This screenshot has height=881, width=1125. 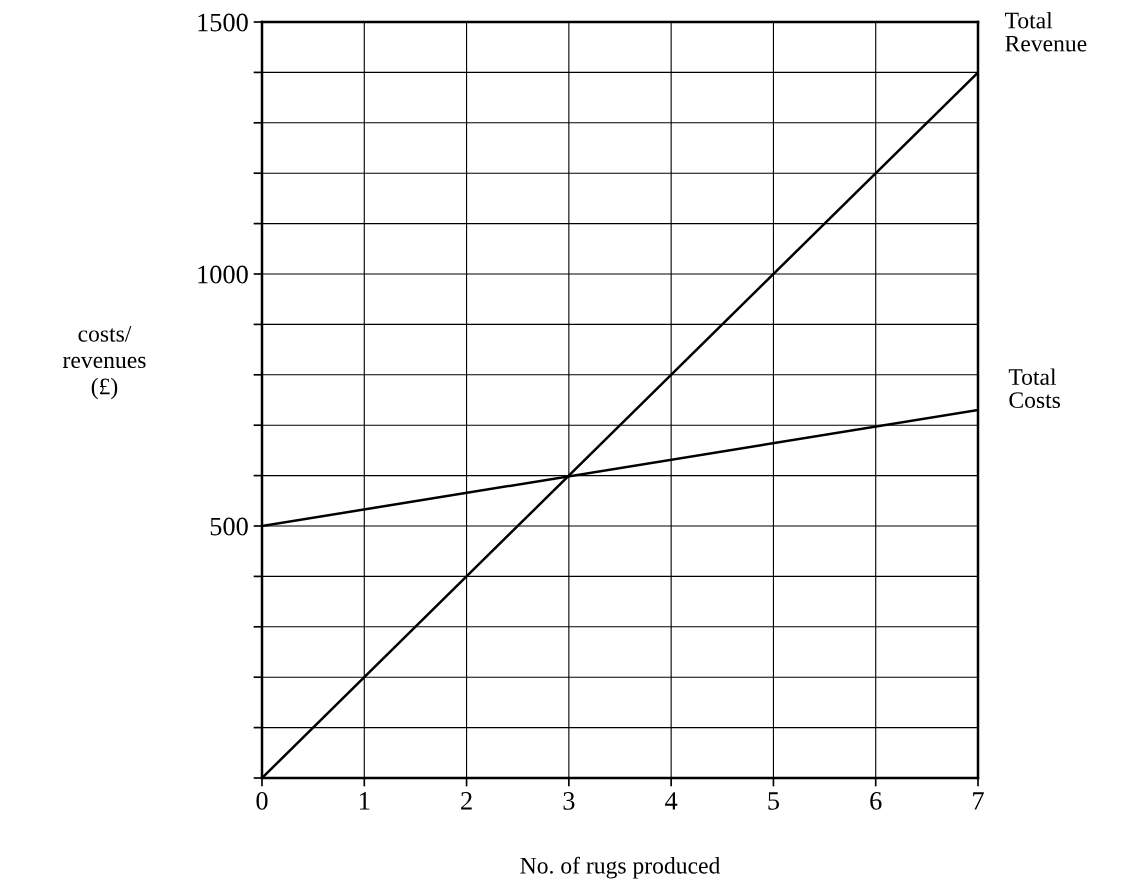 I want to click on x-axis-title: No. of rugs produced, so click(x=620, y=867).